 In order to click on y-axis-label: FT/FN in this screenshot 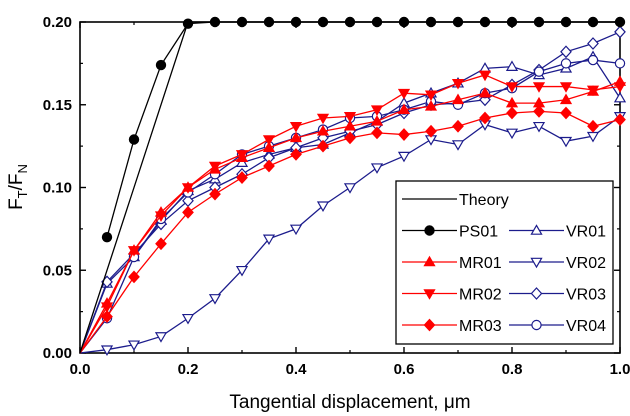, I will do `click(18, 187)`.